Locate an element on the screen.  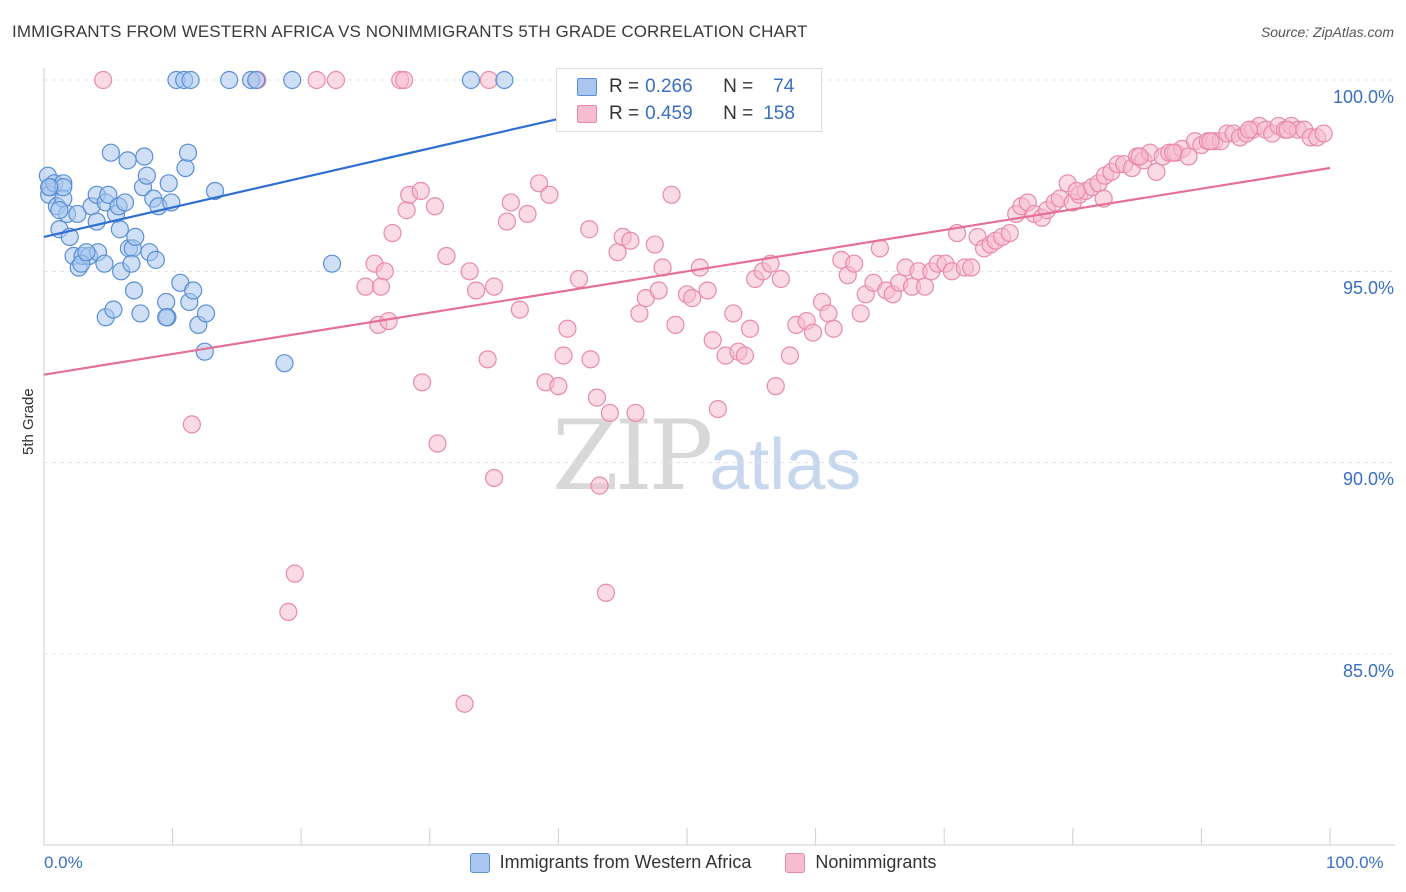
legend-row-immigrants: R = 0.266 N = 74 is located at coordinates (685, 87).